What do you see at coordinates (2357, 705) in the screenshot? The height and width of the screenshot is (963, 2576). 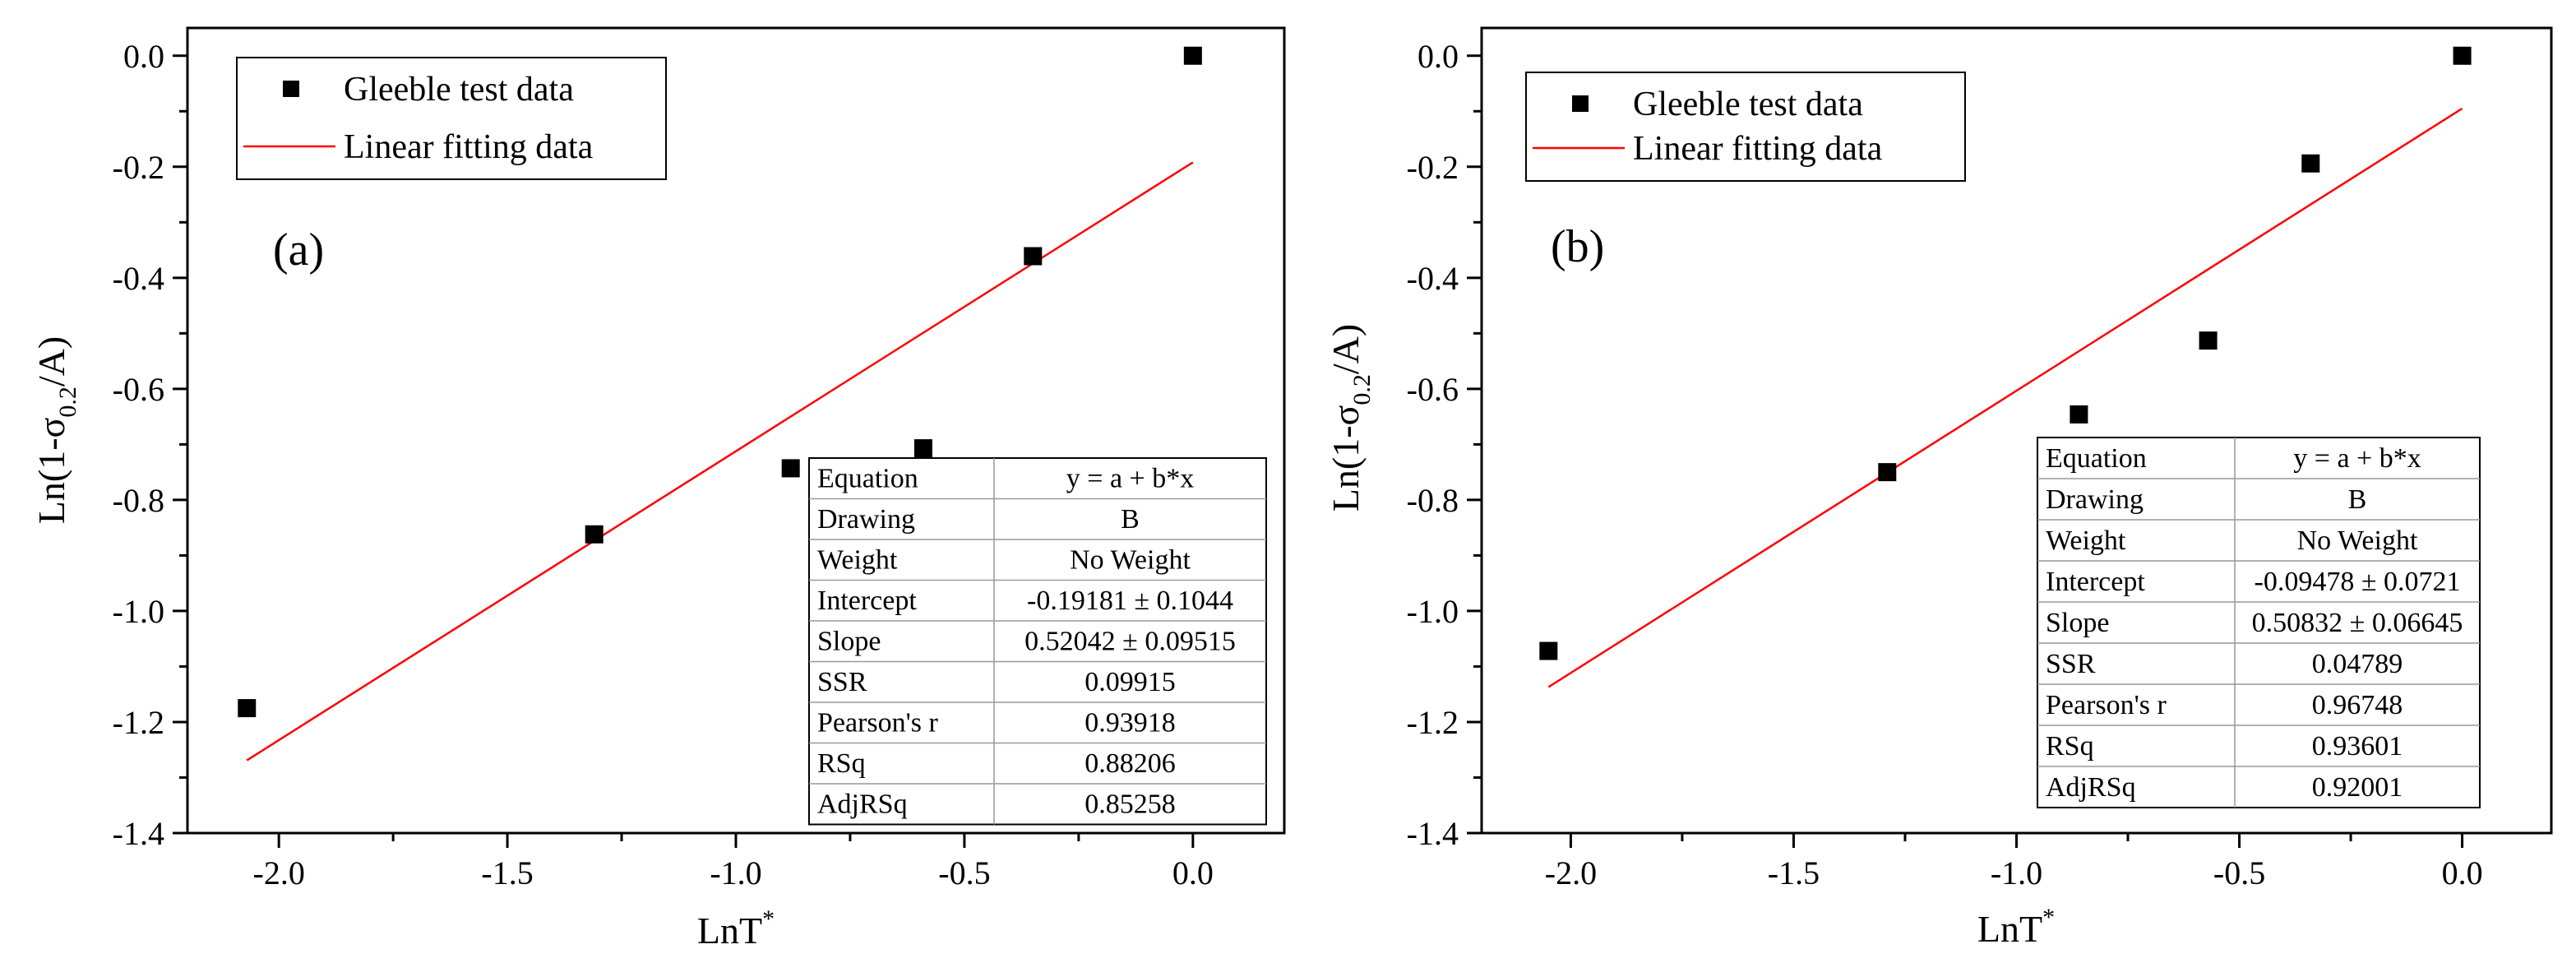 I see `fit-table-value: 0.96748` at bounding box center [2357, 705].